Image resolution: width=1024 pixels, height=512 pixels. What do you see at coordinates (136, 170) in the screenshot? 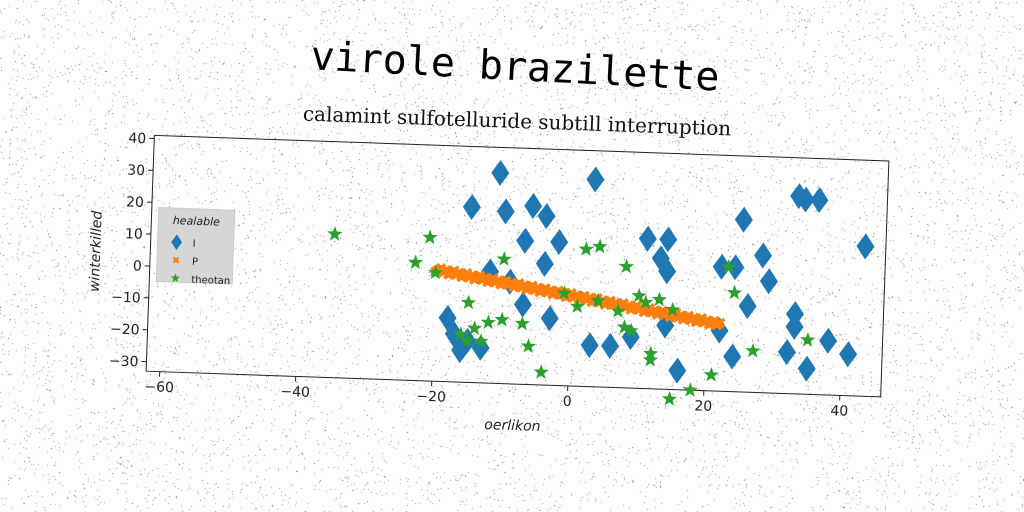
I see `y-tick-label: 30` at bounding box center [136, 170].